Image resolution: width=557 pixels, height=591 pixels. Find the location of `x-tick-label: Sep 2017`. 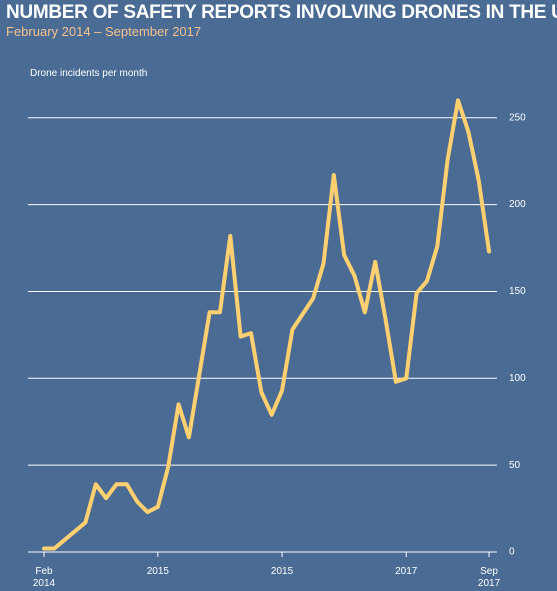

x-tick-label: Sep 2017 is located at coordinates (489, 577).